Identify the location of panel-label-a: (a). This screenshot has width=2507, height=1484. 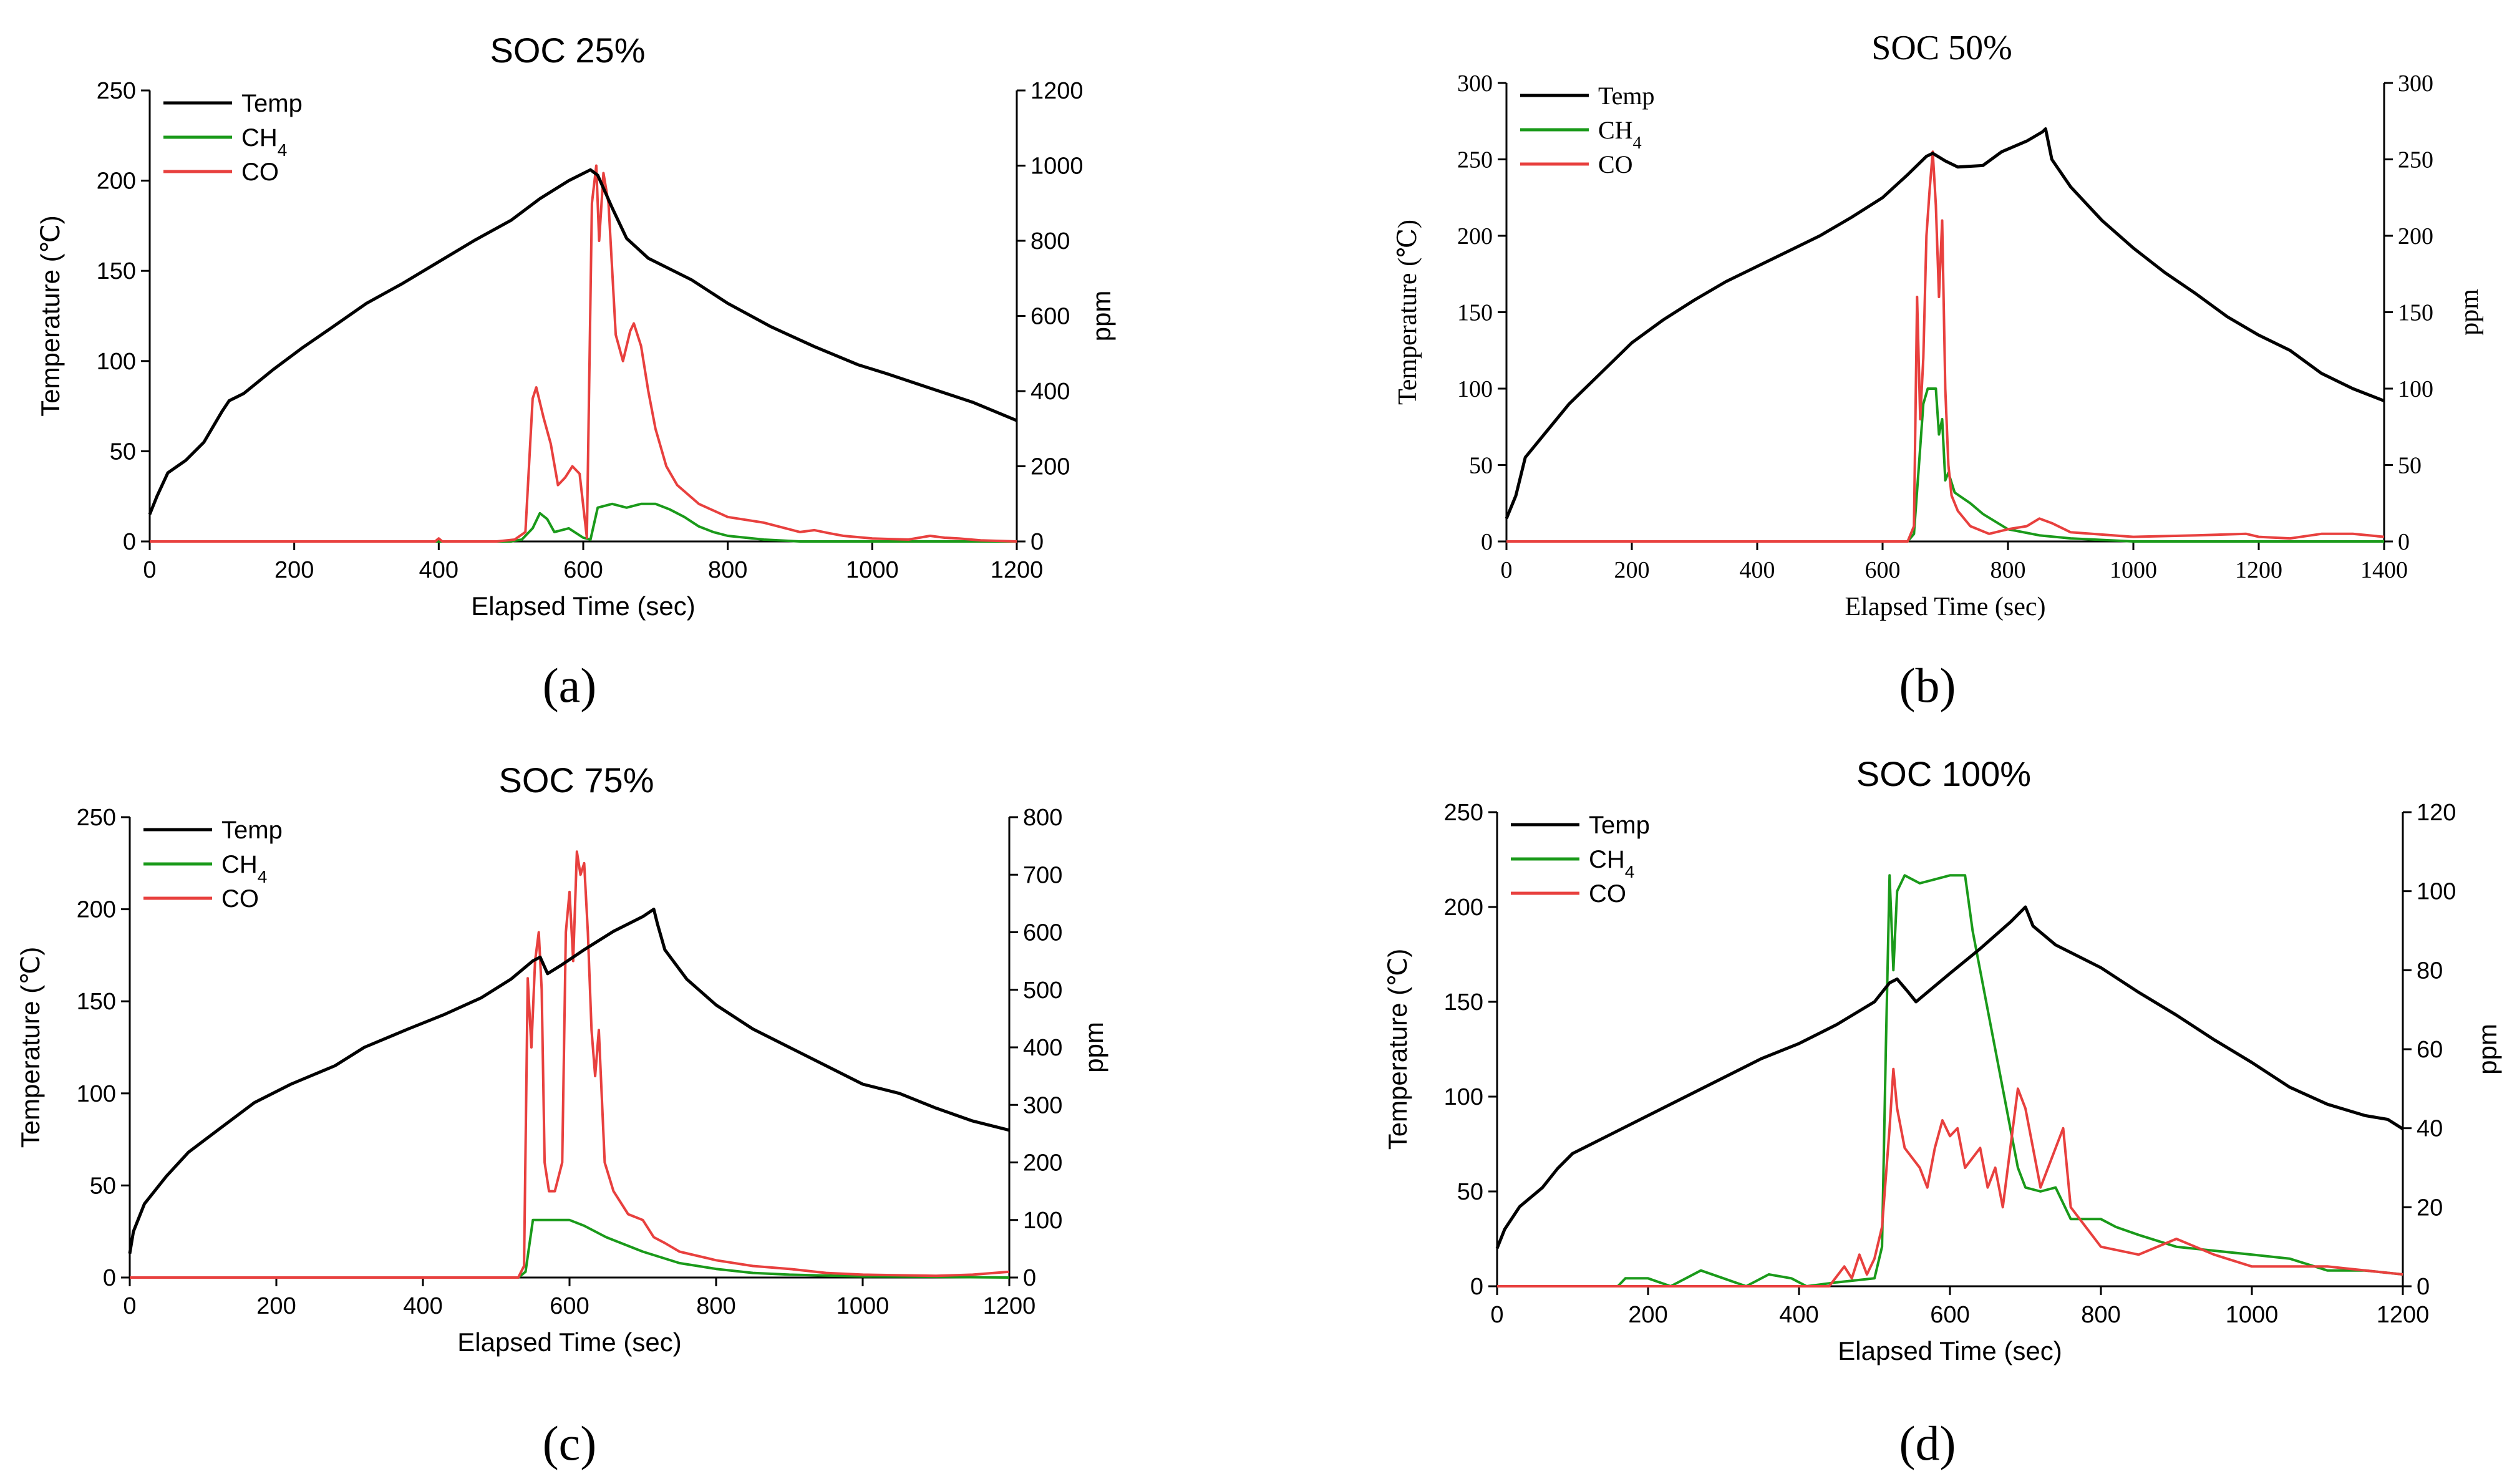
(570, 685).